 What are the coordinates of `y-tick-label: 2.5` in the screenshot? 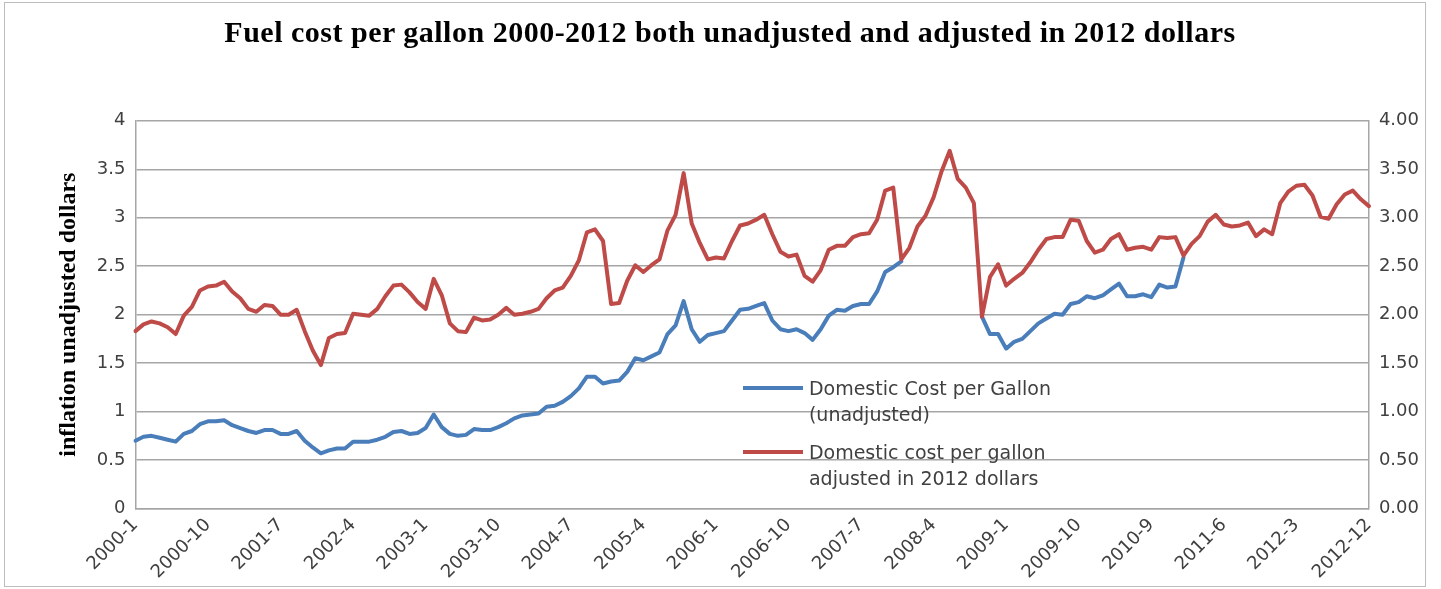 It's located at (111, 264).